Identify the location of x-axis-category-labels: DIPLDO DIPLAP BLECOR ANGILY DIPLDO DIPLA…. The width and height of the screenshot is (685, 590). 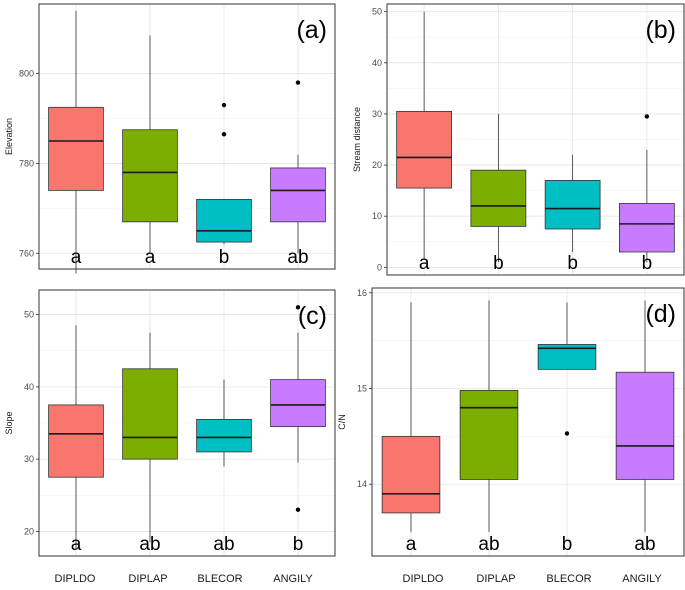
(359, 579).